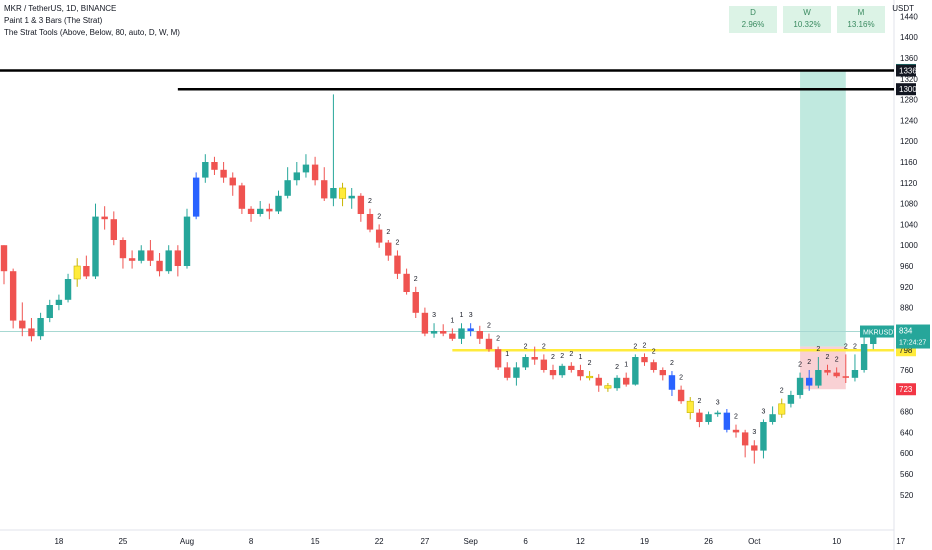  Describe the element at coordinates (580, 541) in the screenshot. I see `time-tick-label: 12` at that location.